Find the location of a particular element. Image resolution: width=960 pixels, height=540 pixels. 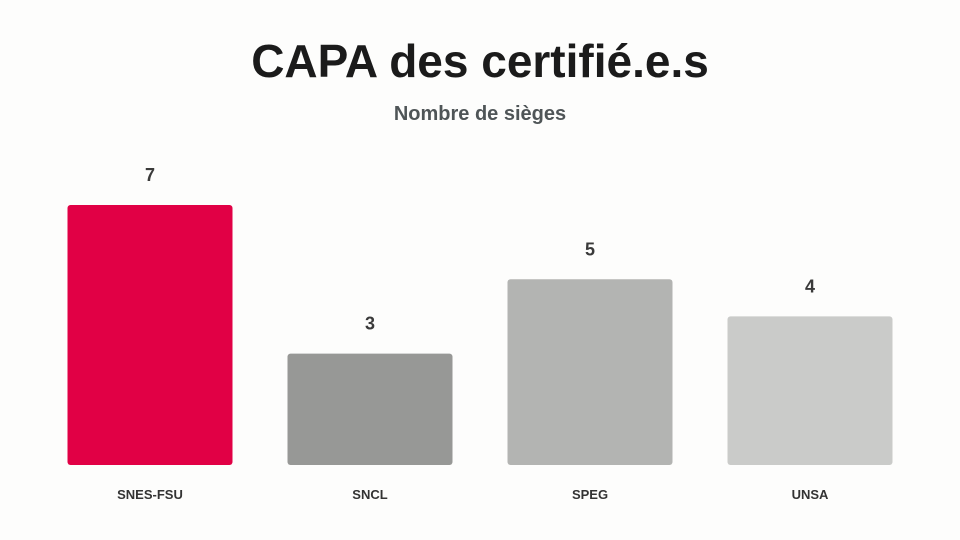

value-label-sncl: 3 is located at coordinates (370, 324).